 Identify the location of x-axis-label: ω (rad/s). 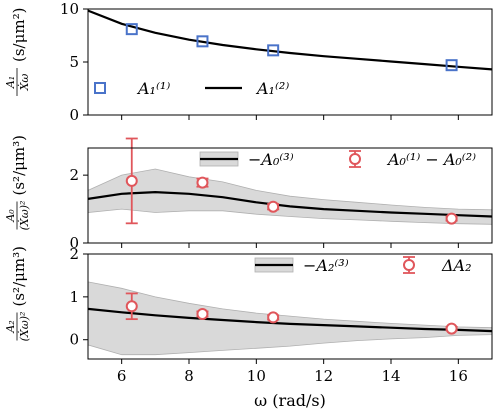
(290, 400).